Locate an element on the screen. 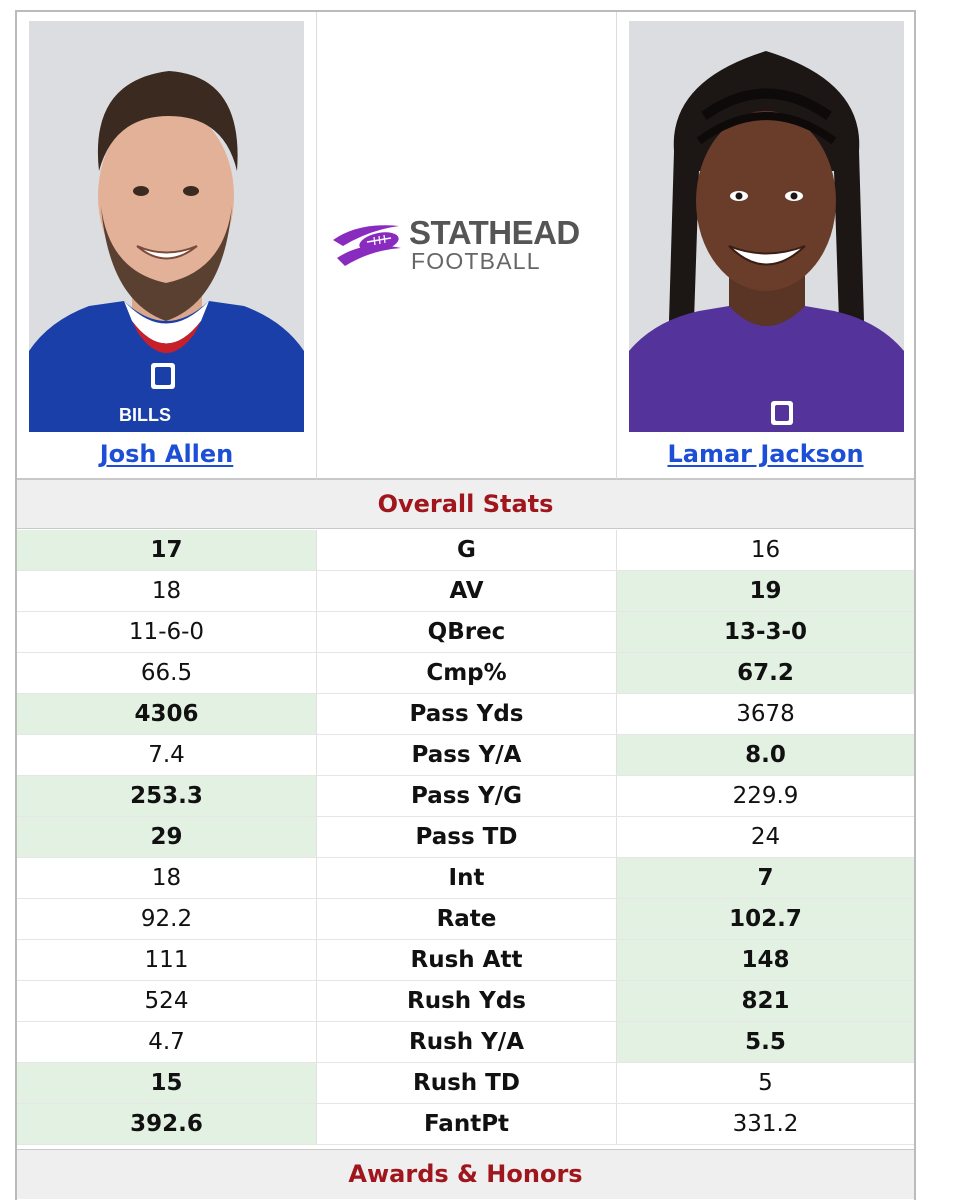  stat-row: 392.6 FantPt 331.2 is located at coordinates (465, 1124).